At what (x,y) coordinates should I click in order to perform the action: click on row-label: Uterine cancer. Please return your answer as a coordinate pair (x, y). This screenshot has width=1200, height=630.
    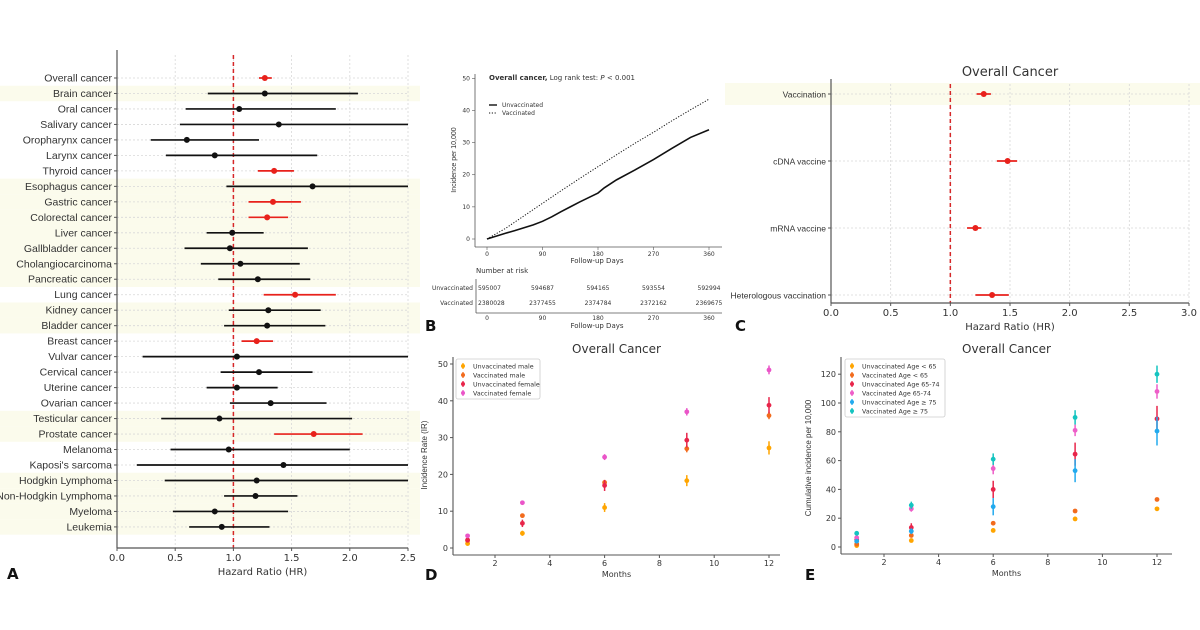
    Looking at the image, I should click on (78, 388).